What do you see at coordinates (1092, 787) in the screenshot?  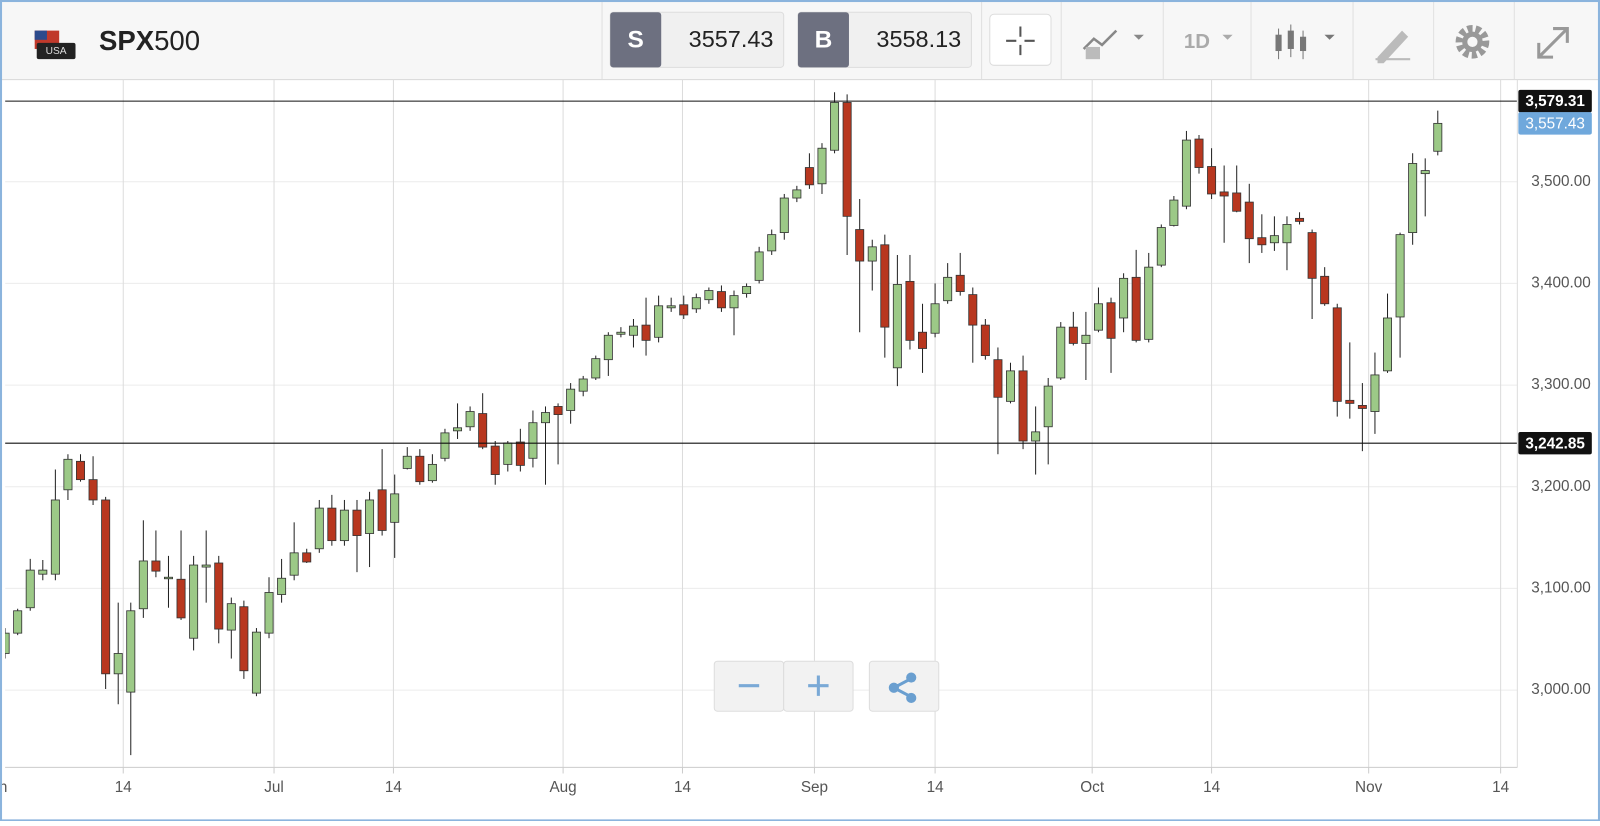 I see `x-tick-label: Oct` at bounding box center [1092, 787].